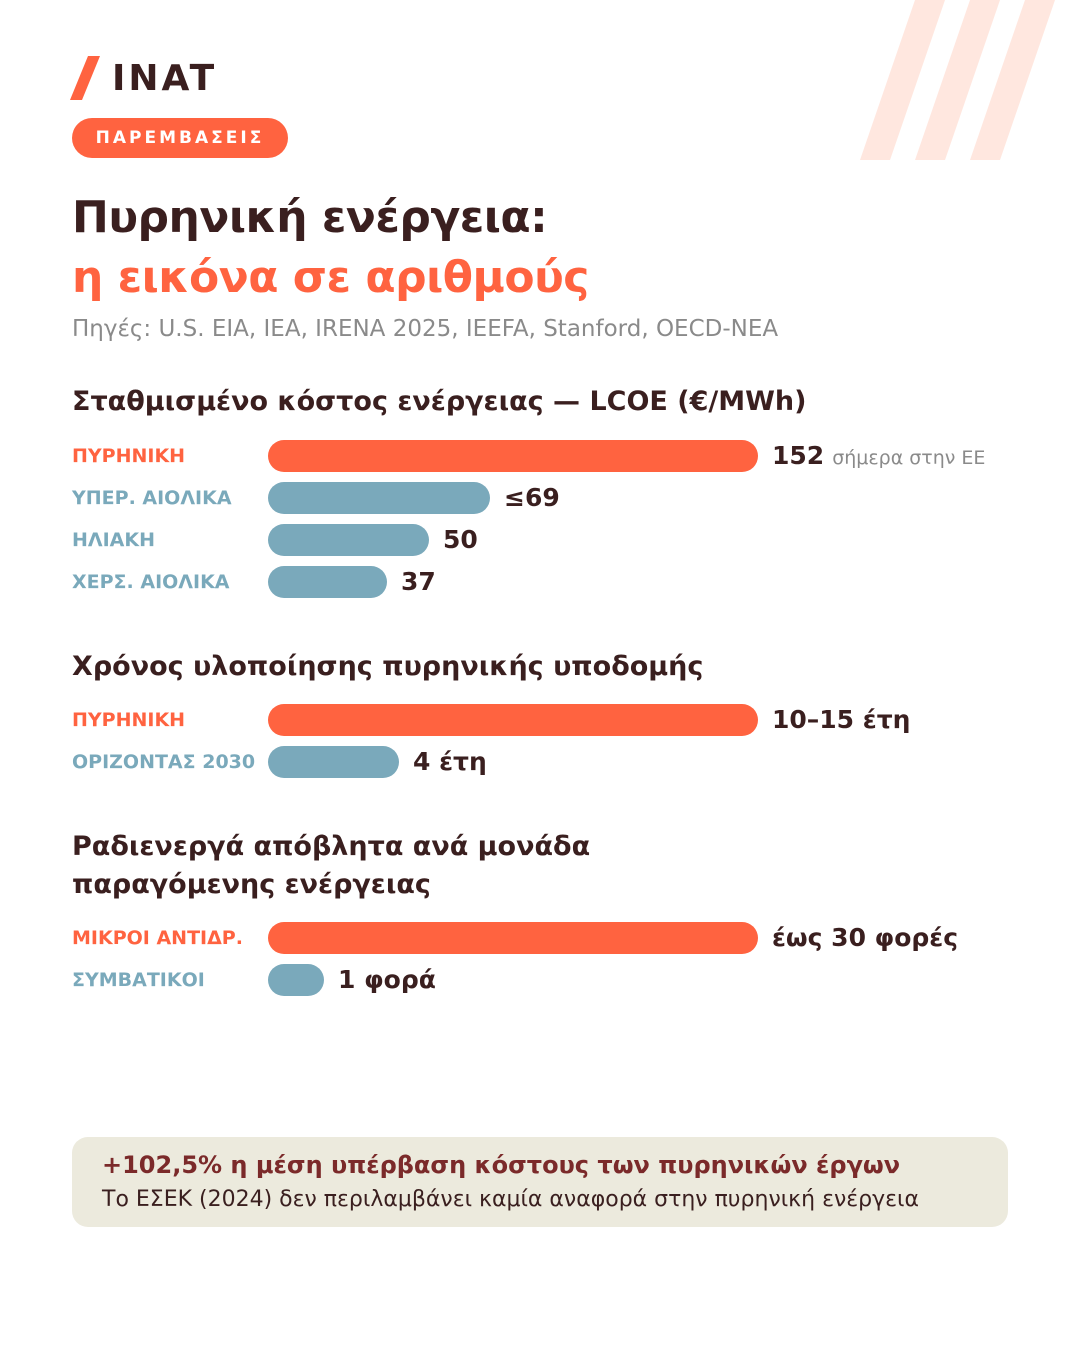  I want to click on value-text: 1 φορά, so click(387, 979).